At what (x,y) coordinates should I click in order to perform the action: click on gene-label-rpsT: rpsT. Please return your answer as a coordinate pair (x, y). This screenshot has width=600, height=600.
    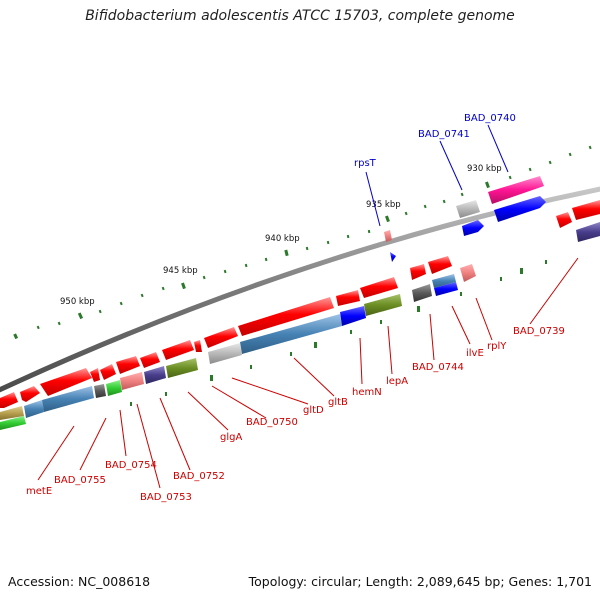
    Looking at the image, I should click on (365, 163).